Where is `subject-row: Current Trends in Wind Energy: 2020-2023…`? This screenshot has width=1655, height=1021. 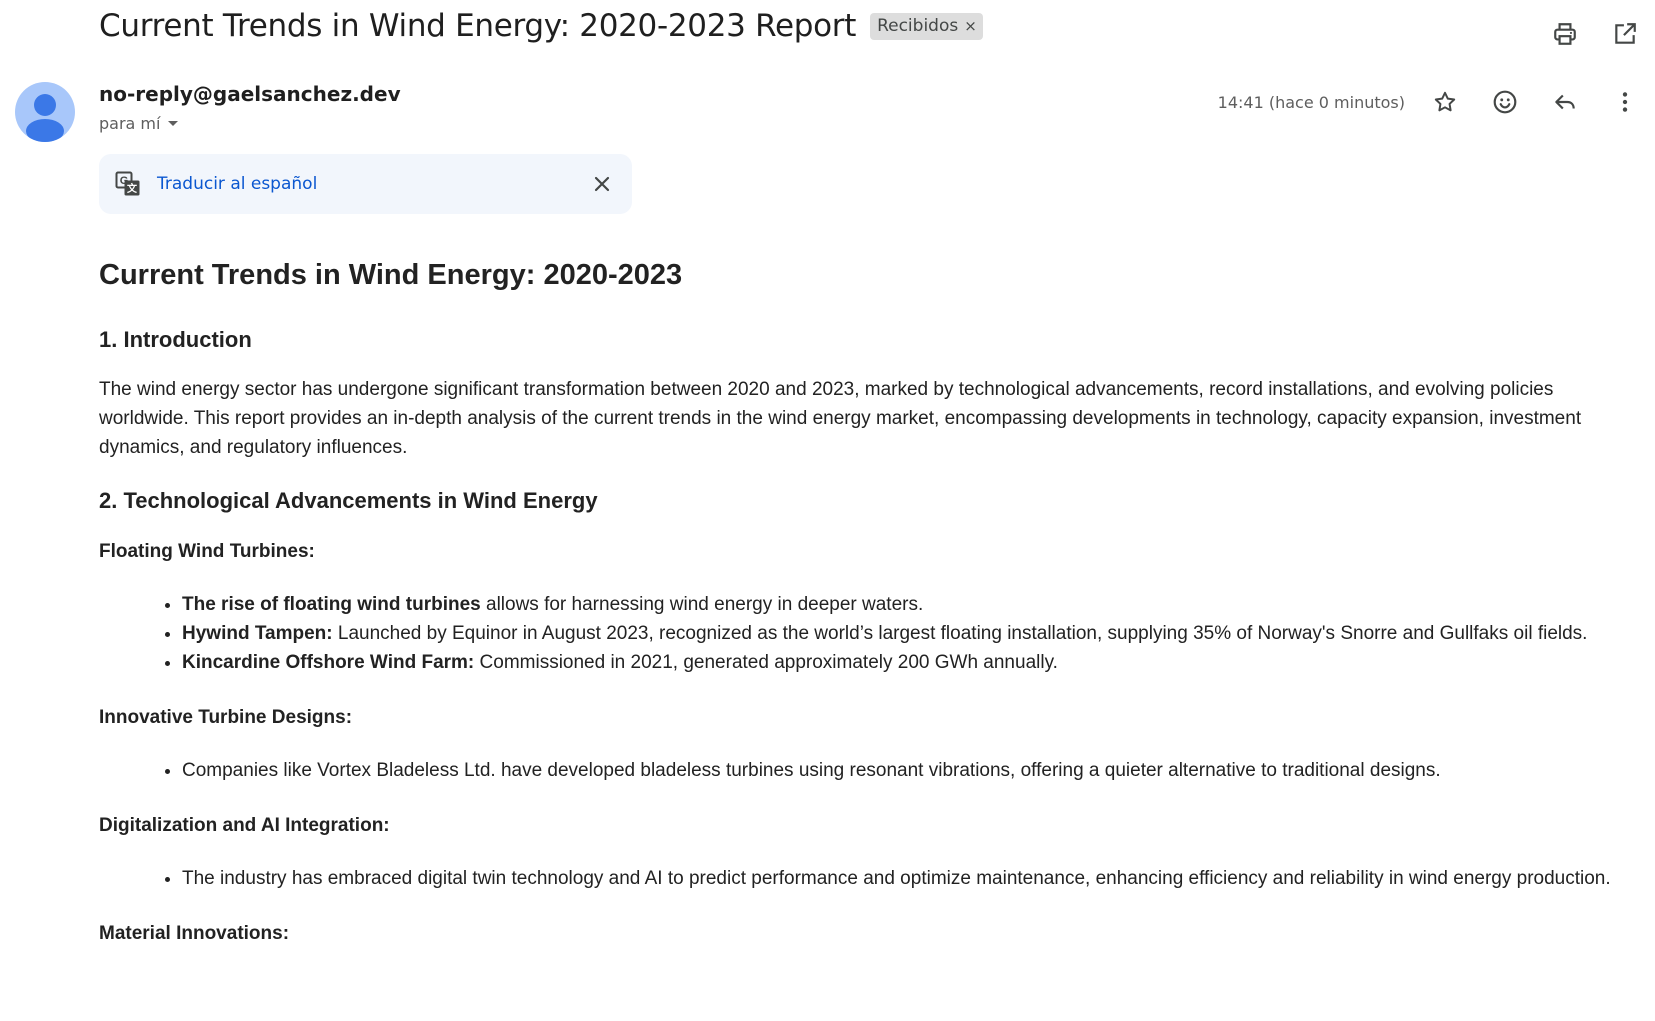
subject-row: Current Trends in Wind Energy: 2020-2023… is located at coordinates (541, 26).